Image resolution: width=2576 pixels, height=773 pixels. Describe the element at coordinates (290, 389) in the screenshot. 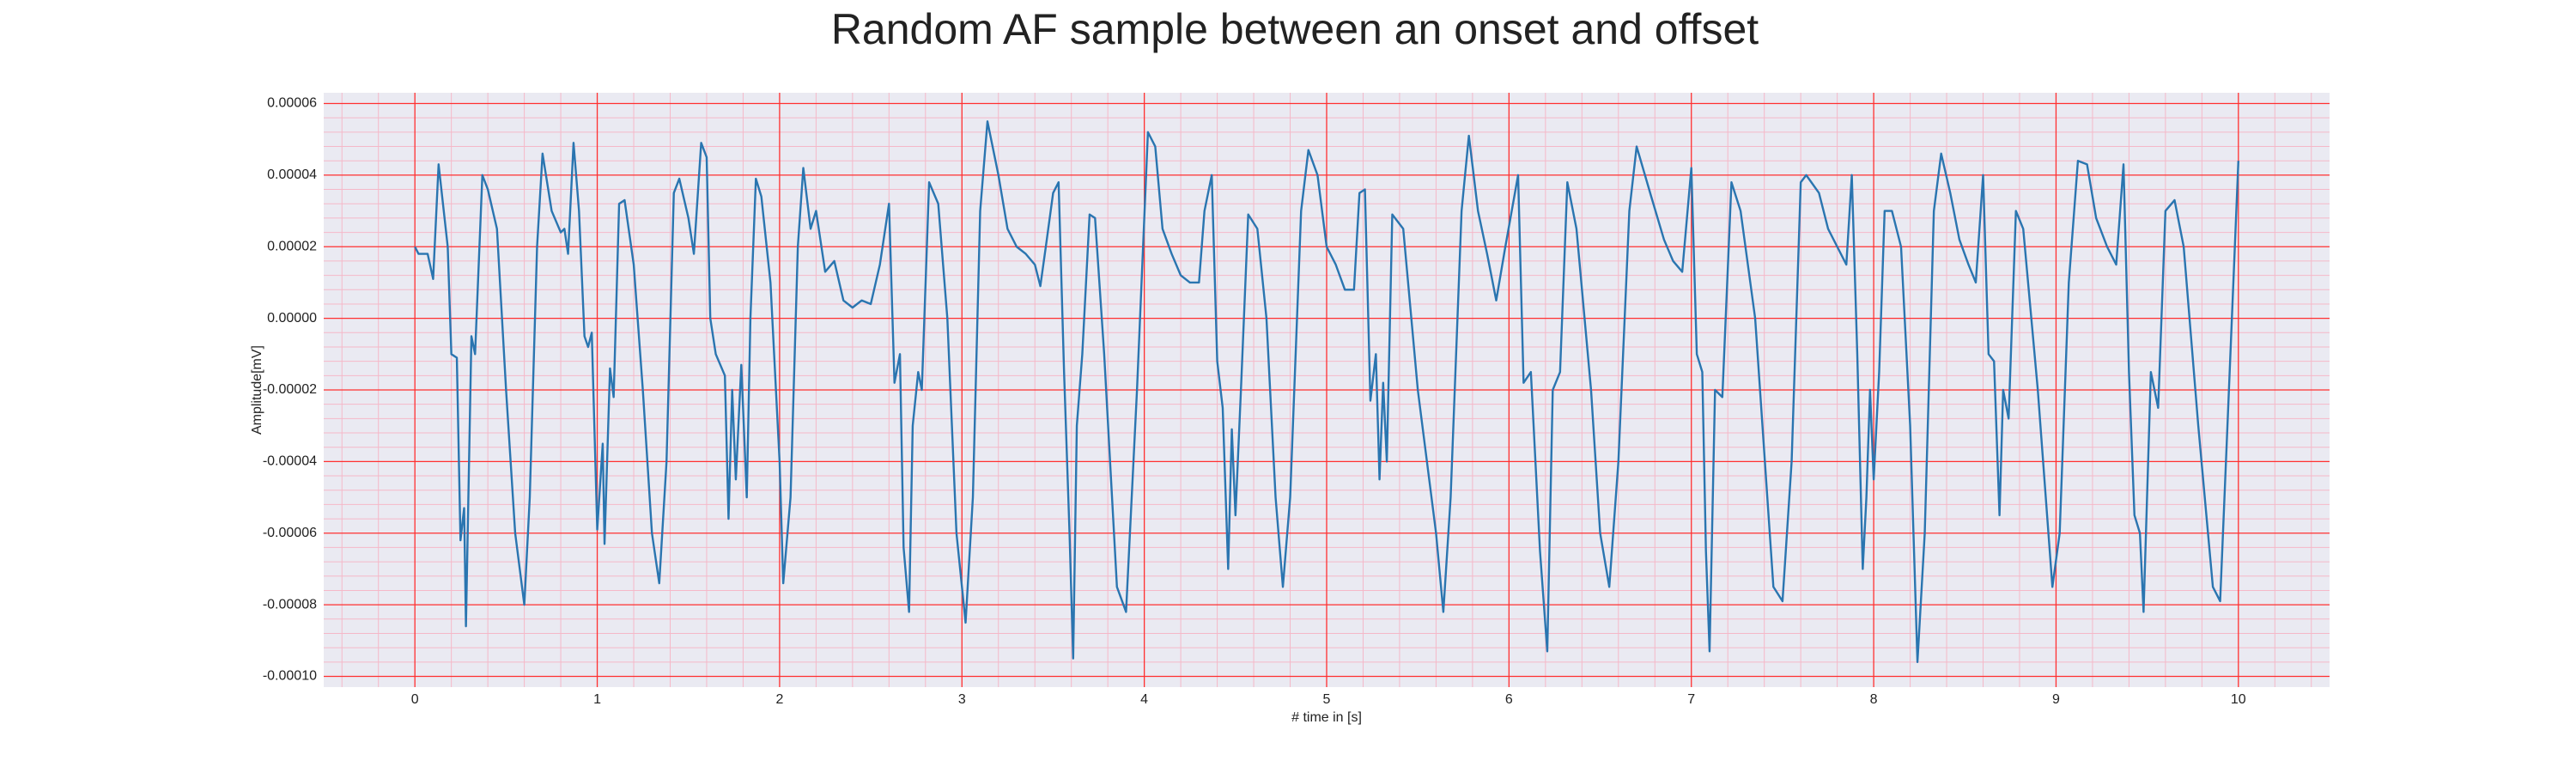

I see `y-tick-label: -0.00002` at that location.